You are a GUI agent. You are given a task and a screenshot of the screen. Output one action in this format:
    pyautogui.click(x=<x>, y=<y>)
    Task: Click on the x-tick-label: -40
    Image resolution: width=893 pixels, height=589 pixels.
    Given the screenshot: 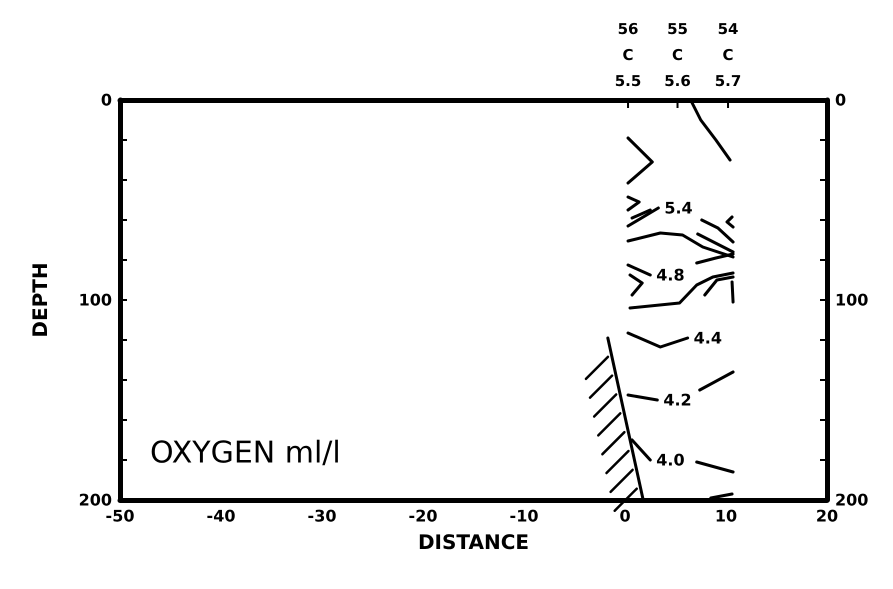 What is the action you would take?
    pyautogui.click(x=221, y=516)
    